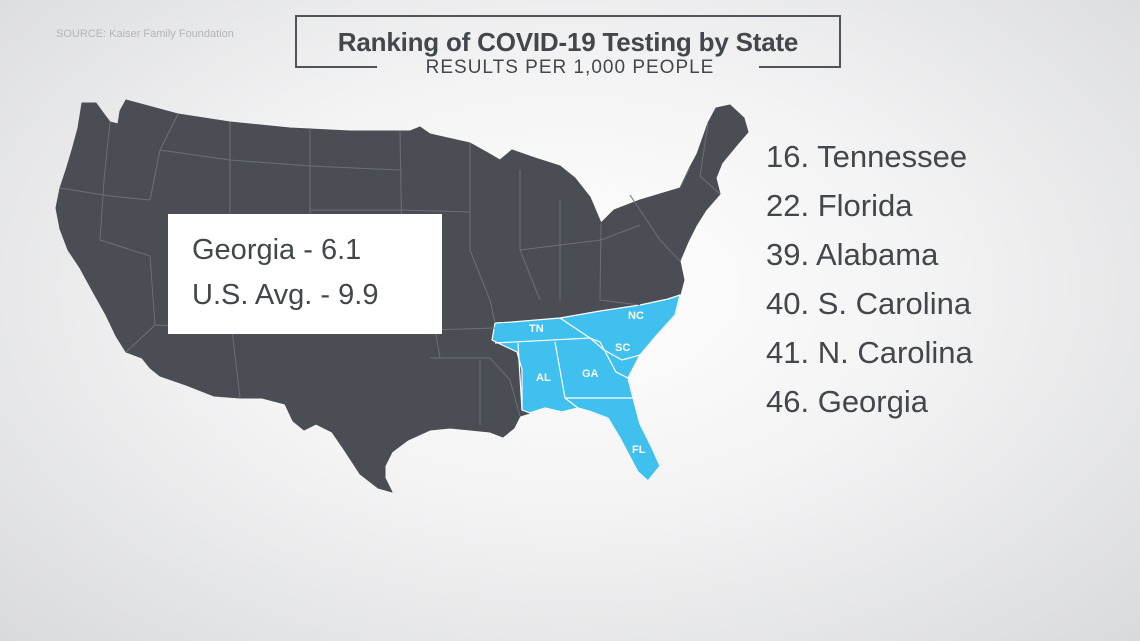  I want to click on rank-item: 40. S. Carolina, so click(869, 303).